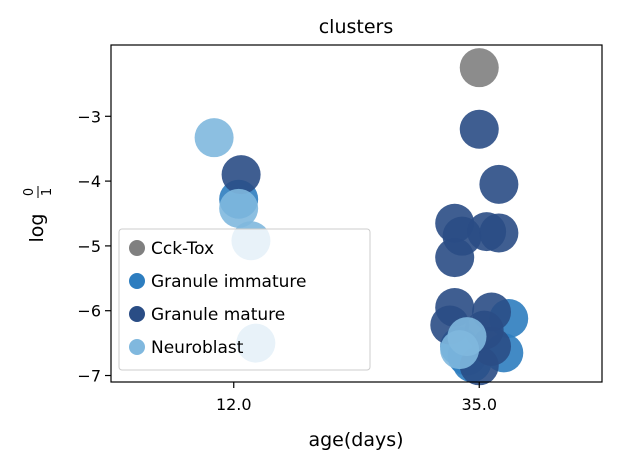  What do you see at coordinates (37, 228) in the screenshot?
I see `y-axis-label-base: log` at bounding box center [37, 228].